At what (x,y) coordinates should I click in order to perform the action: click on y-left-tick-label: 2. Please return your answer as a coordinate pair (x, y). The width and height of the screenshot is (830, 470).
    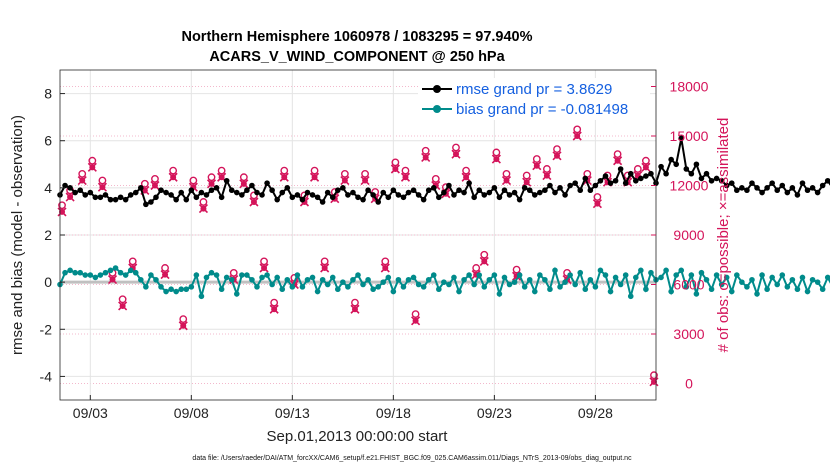
    Looking at the image, I should click on (48, 235).